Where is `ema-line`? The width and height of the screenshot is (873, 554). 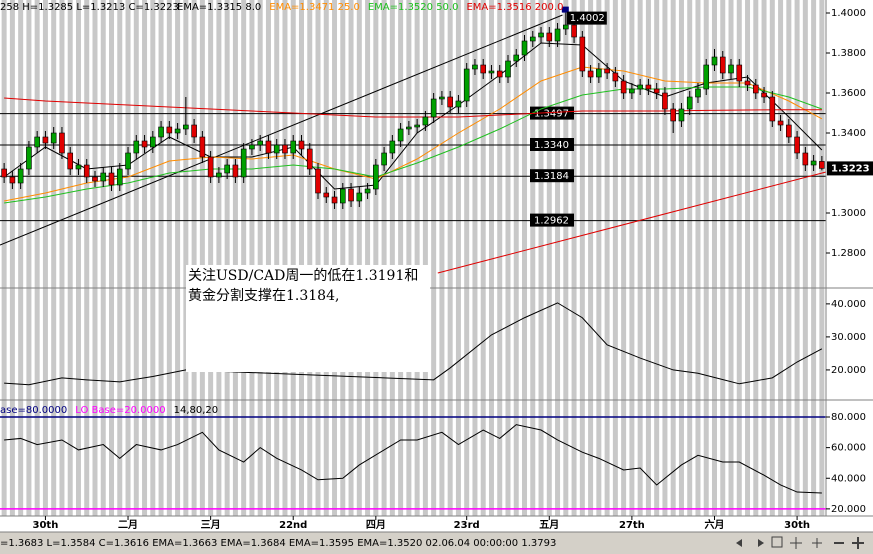 ema-line is located at coordinates (413, 107).